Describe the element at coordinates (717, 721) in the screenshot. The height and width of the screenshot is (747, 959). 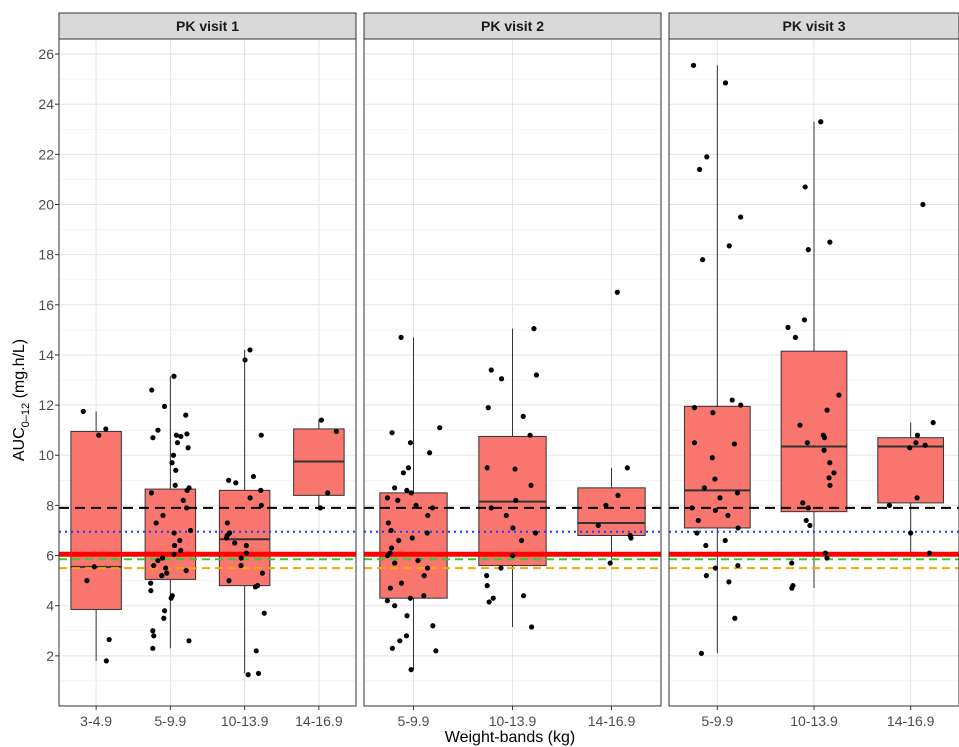
I see `x-tick-label: 5-9.9` at that location.